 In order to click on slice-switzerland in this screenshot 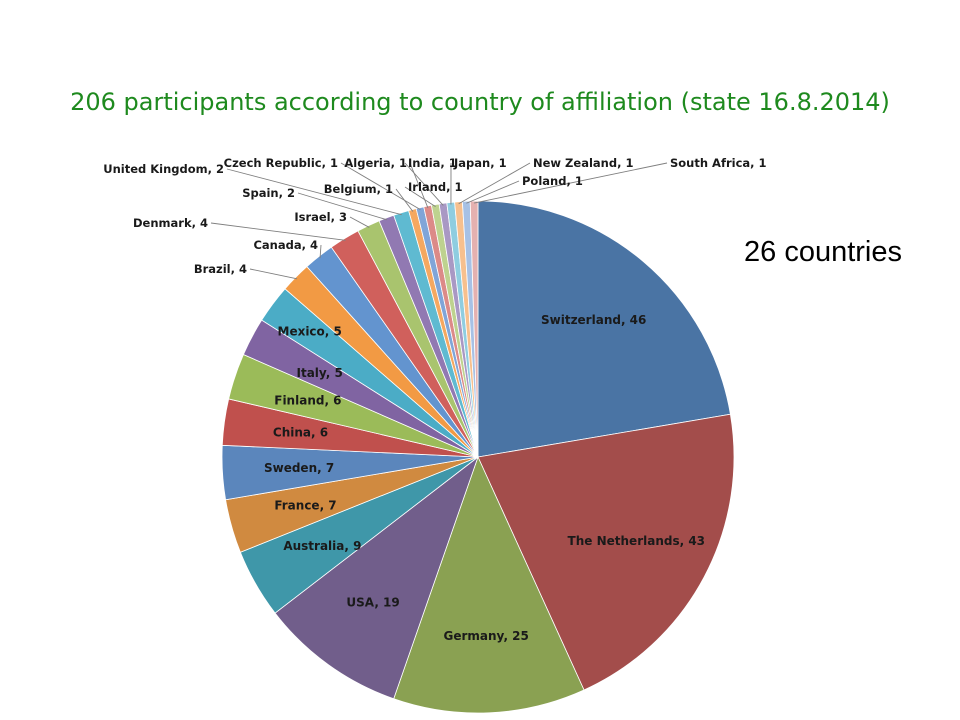, I will do `click(604, 329)`.